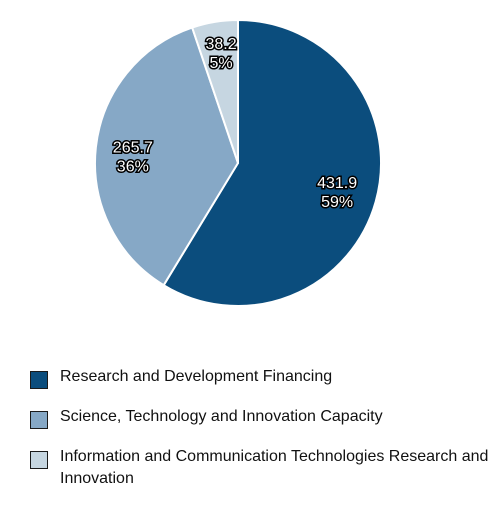 The width and height of the screenshot is (500, 519). What do you see at coordinates (220, 63) in the screenshot?
I see `slice-percent-label-3: 5%` at bounding box center [220, 63].